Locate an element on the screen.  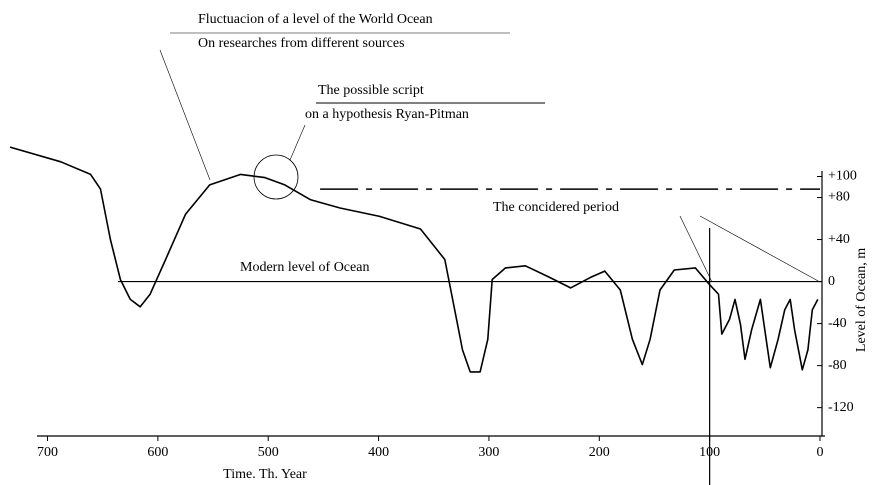
annotation: On researches from different sources is located at coordinates (301, 43).